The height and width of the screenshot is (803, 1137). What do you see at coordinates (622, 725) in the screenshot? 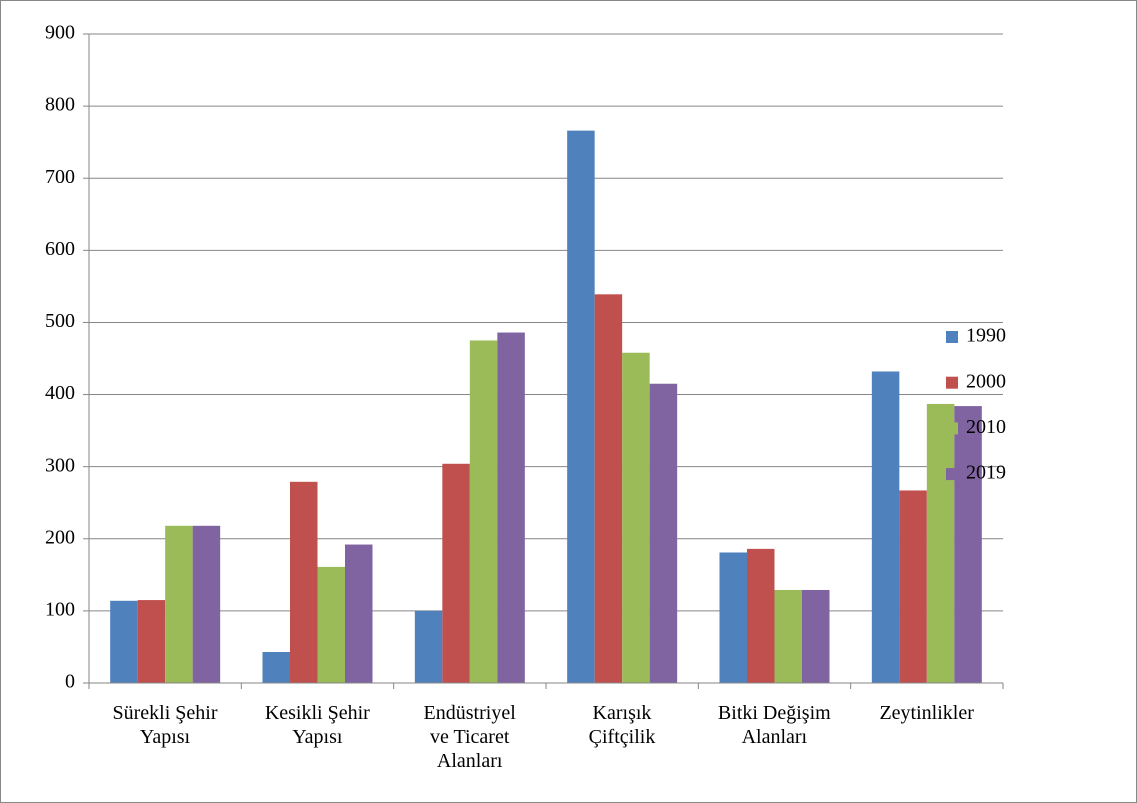
I see `x-tick-label: Karışık Çiftçilik` at bounding box center [622, 725].